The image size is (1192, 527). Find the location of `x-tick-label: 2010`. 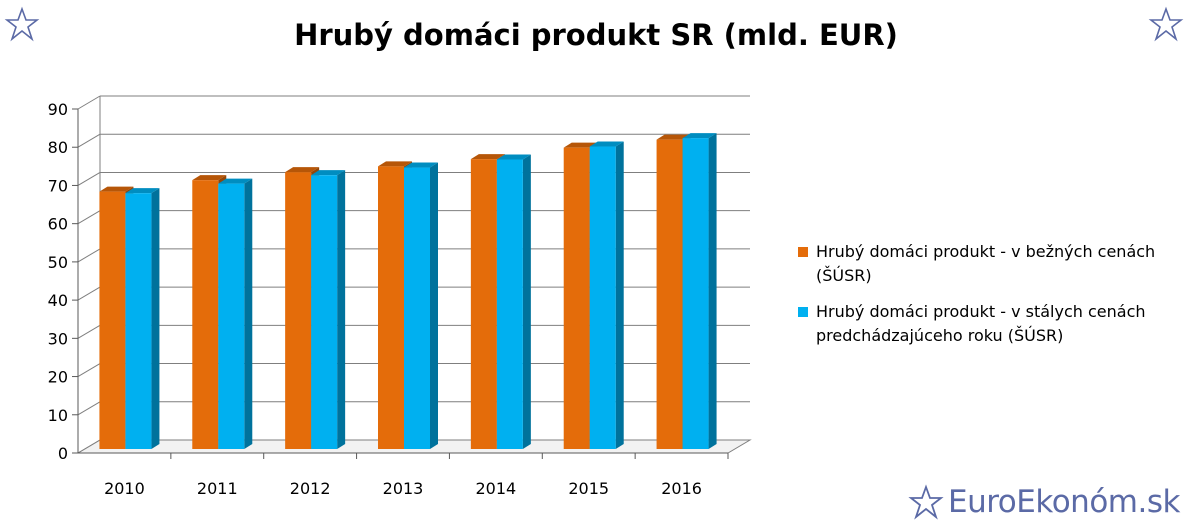

x-tick-label: 2010 is located at coordinates (124, 488).